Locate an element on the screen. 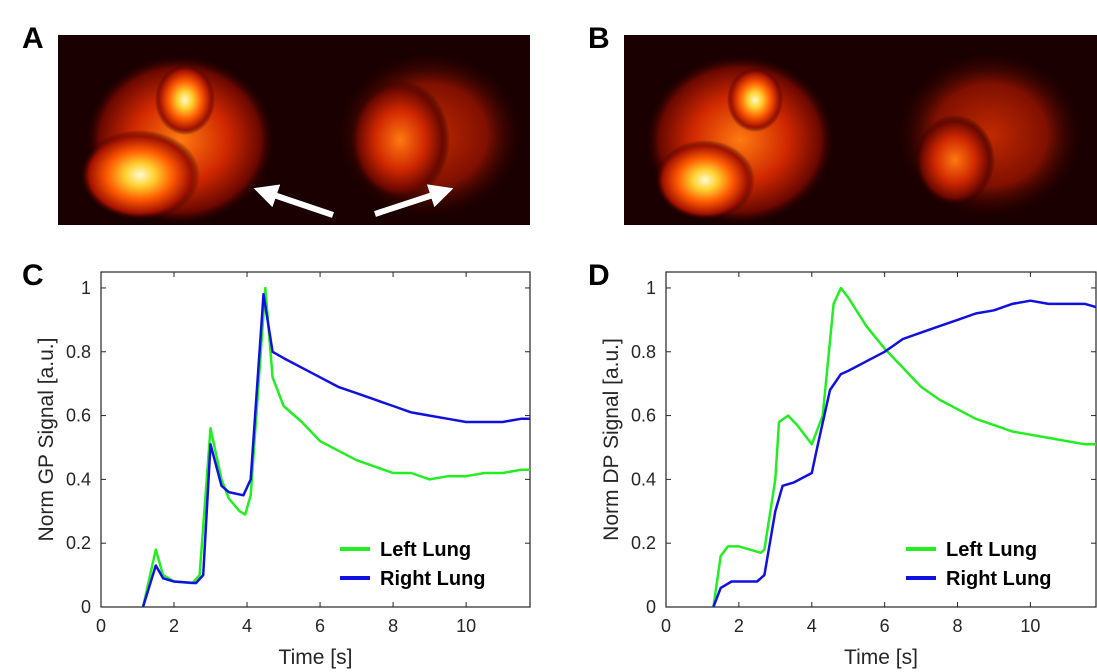 The height and width of the screenshot is (672, 1097). panel-label-d: D is located at coordinates (599, 275).